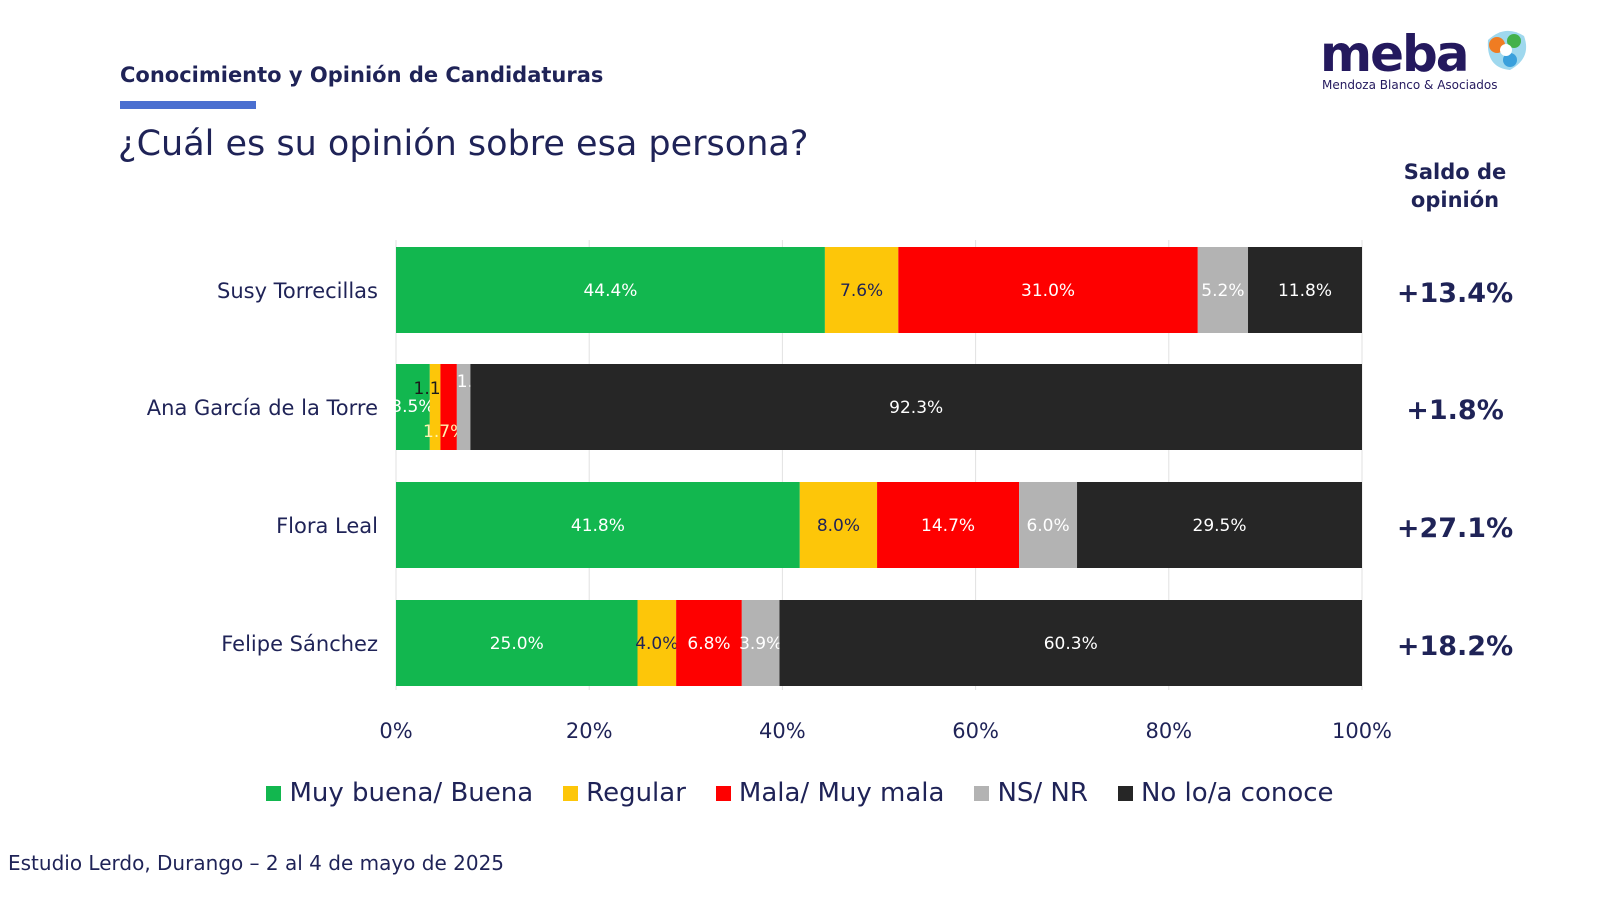  What do you see at coordinates (411, 793) in the screenshot?
I see `legend-label: Muy buena/ Buena` at bounding box center [411, 793].